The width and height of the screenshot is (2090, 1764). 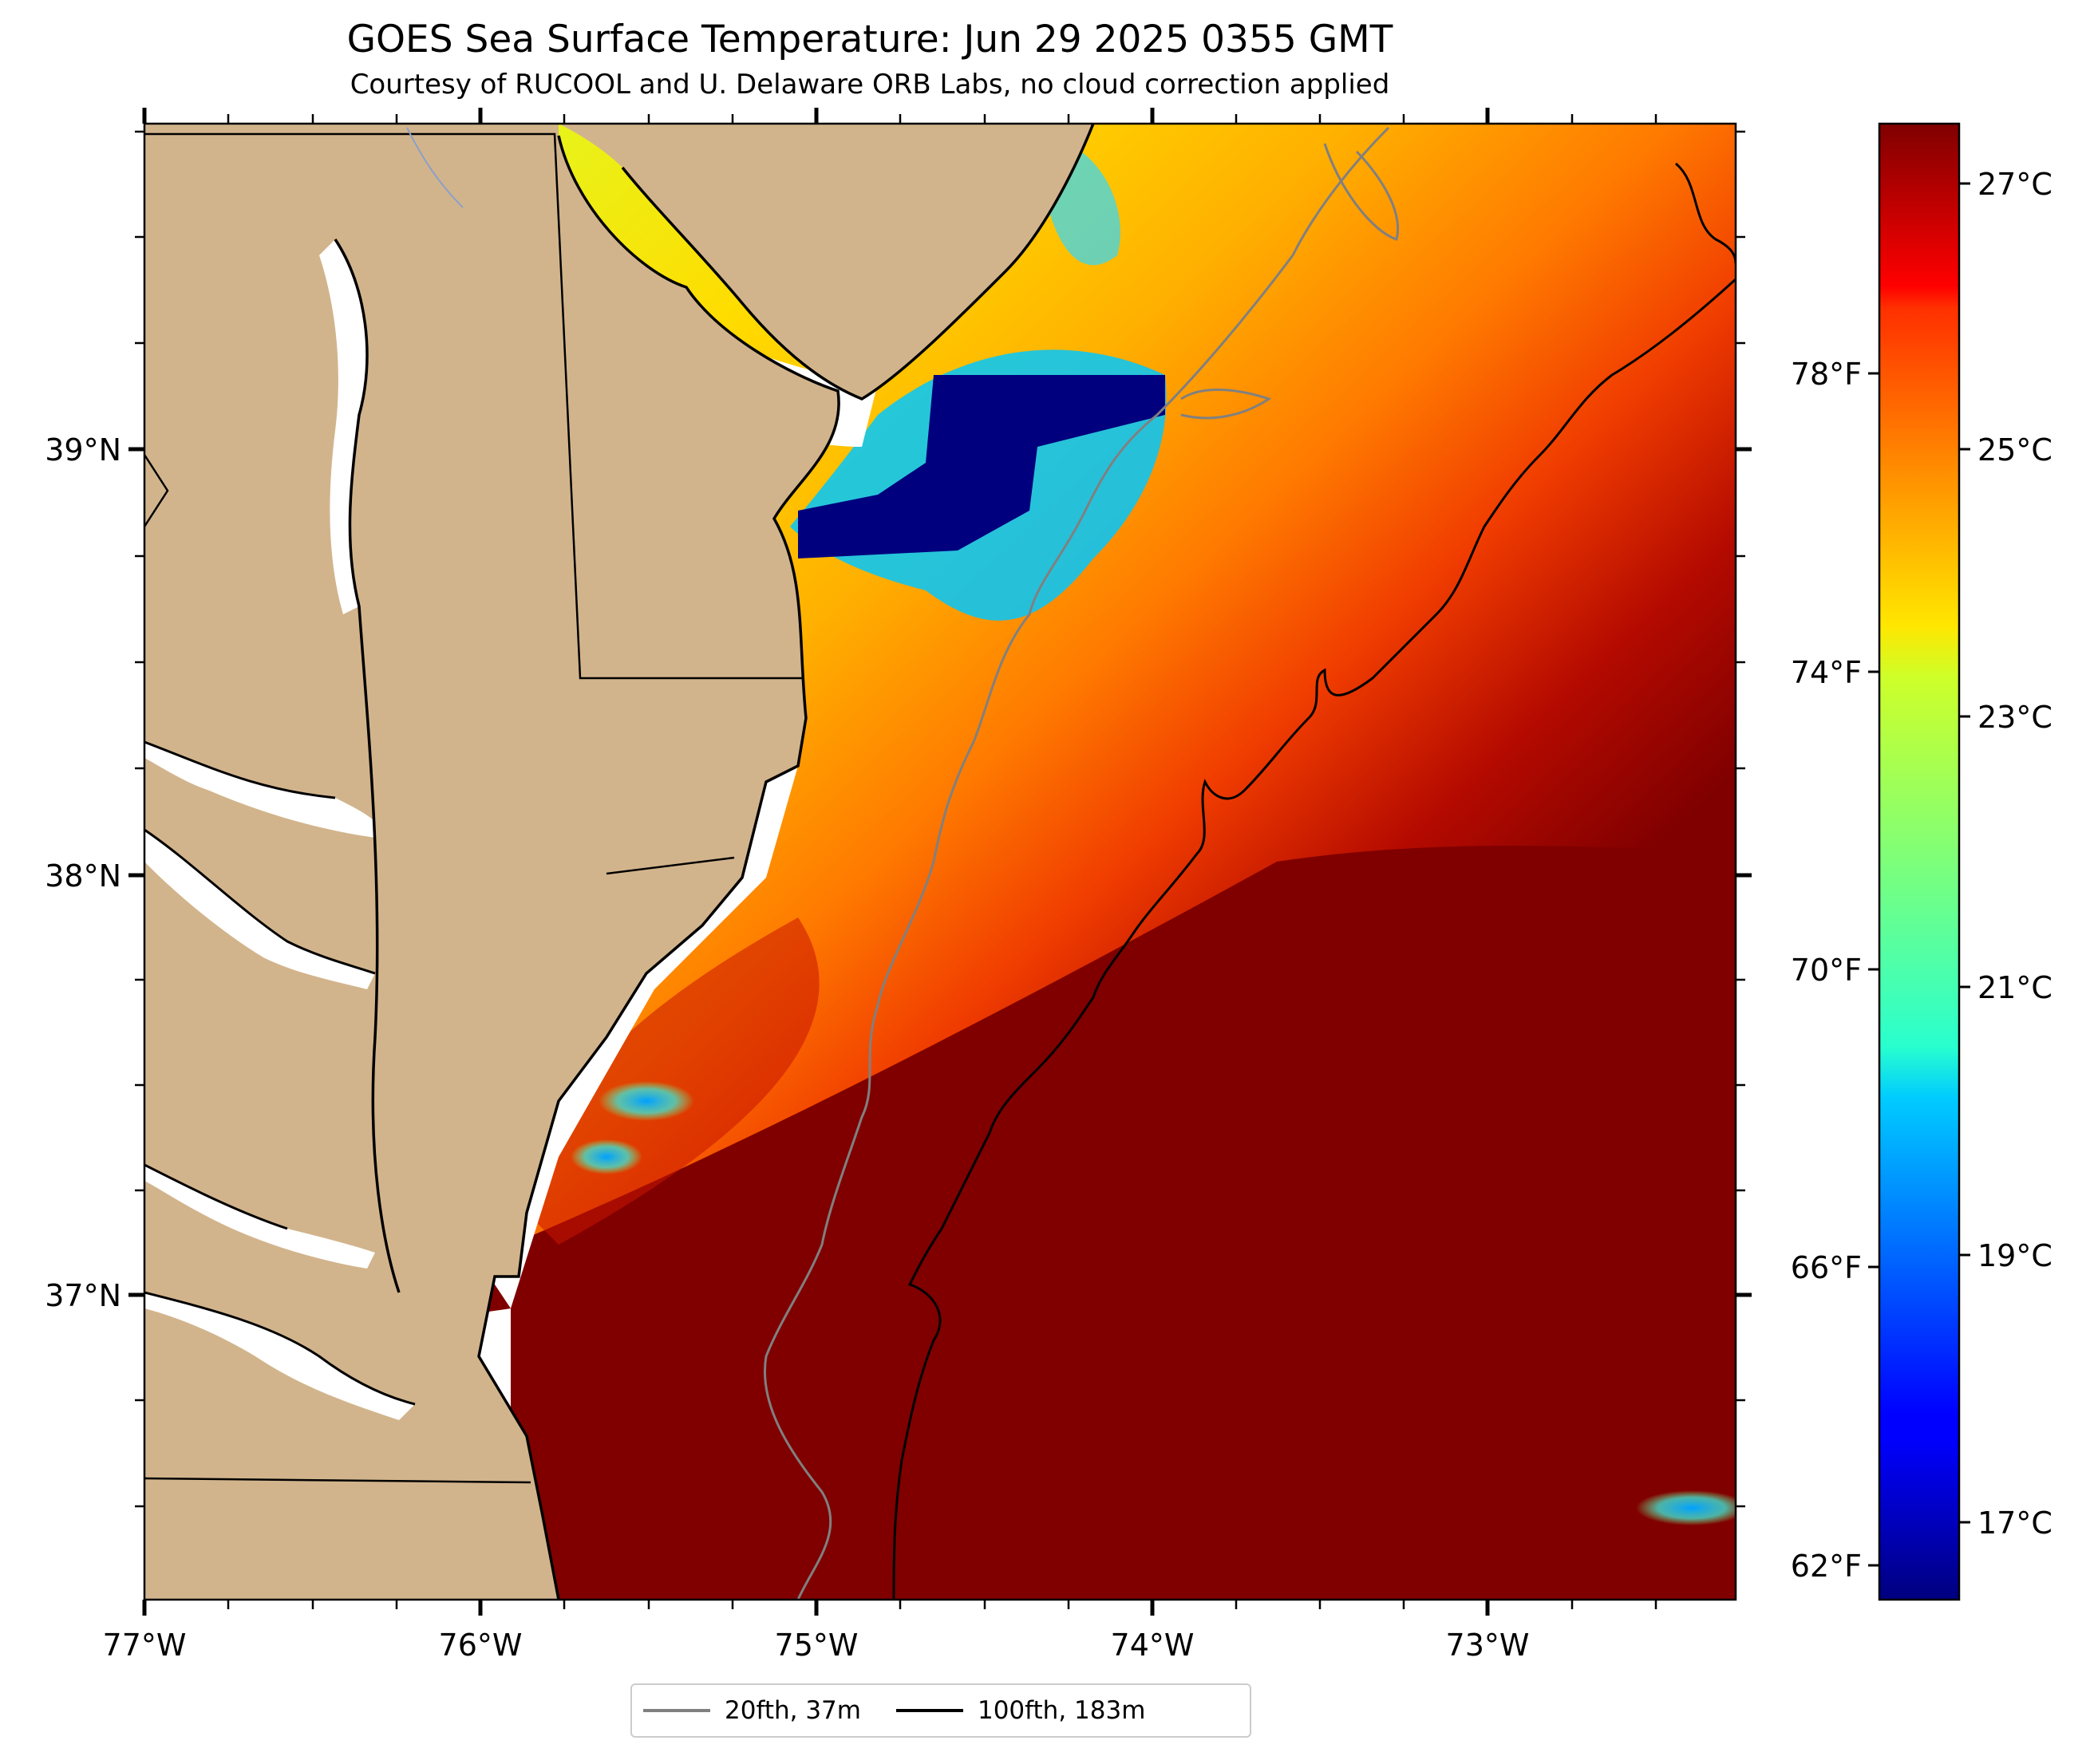 I want to click on cool-patch-se, so click(x=1686, y=1507).